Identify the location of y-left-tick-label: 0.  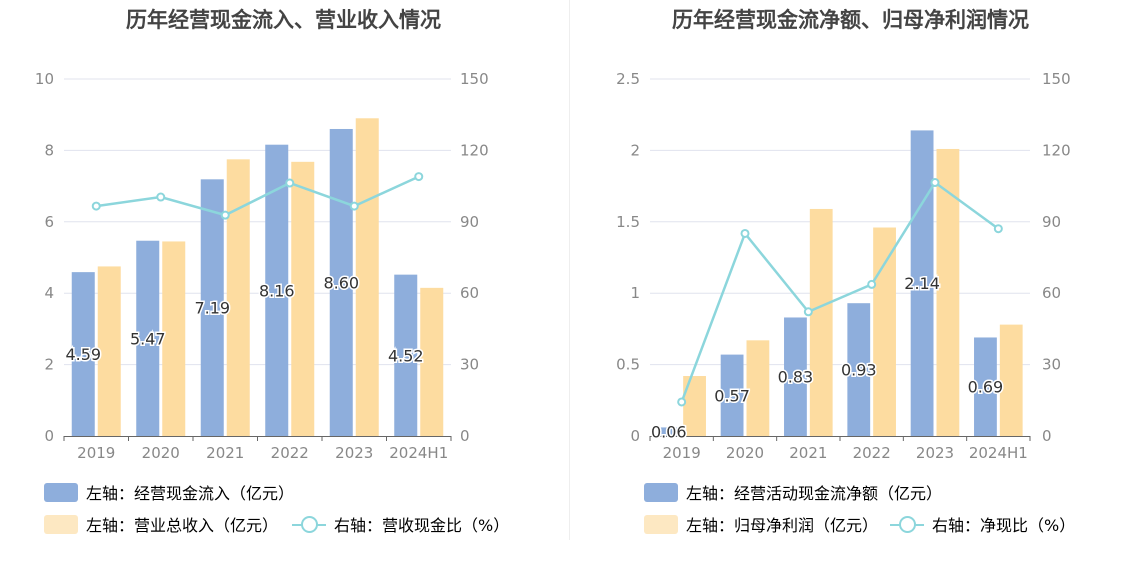
(635, 436).